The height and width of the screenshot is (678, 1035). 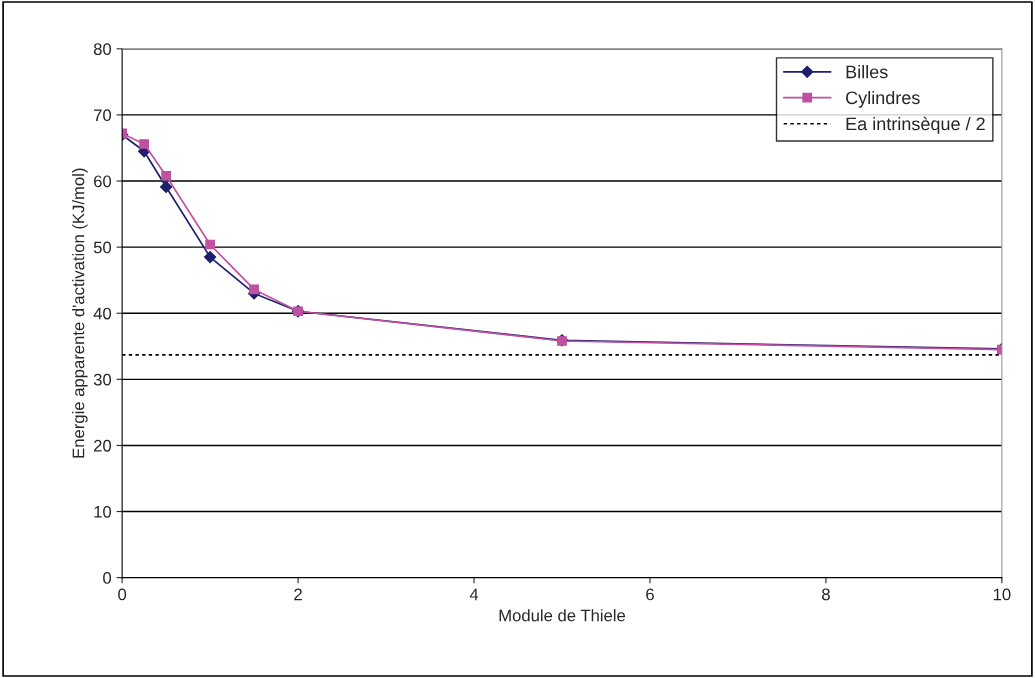 What do you see at coordinates (298, 594) in the screenshot?
I see `x-tick-label: 2` at bounding box center [298, 594].